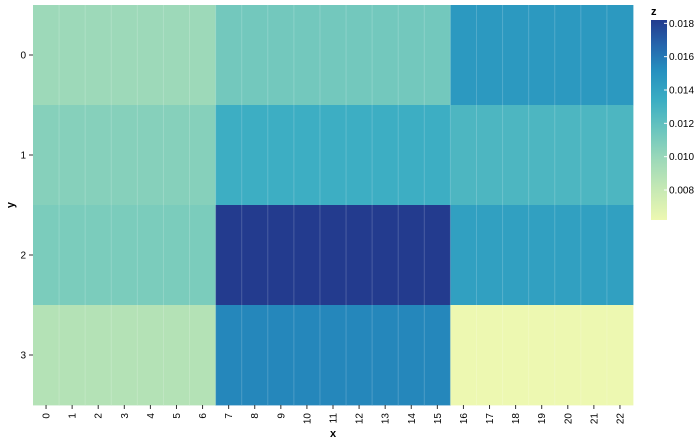  Describe the element at coordinates (681, 191) in the screenshot. I see `colorbar-tick-label: 0.008` at that location.